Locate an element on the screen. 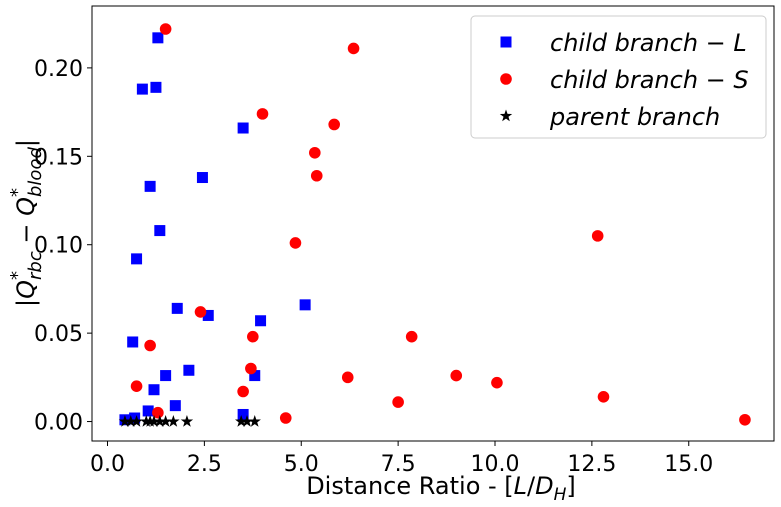 The height and width of the screenshot is (507, 781). legend-box is located at coordinates (618, 77).